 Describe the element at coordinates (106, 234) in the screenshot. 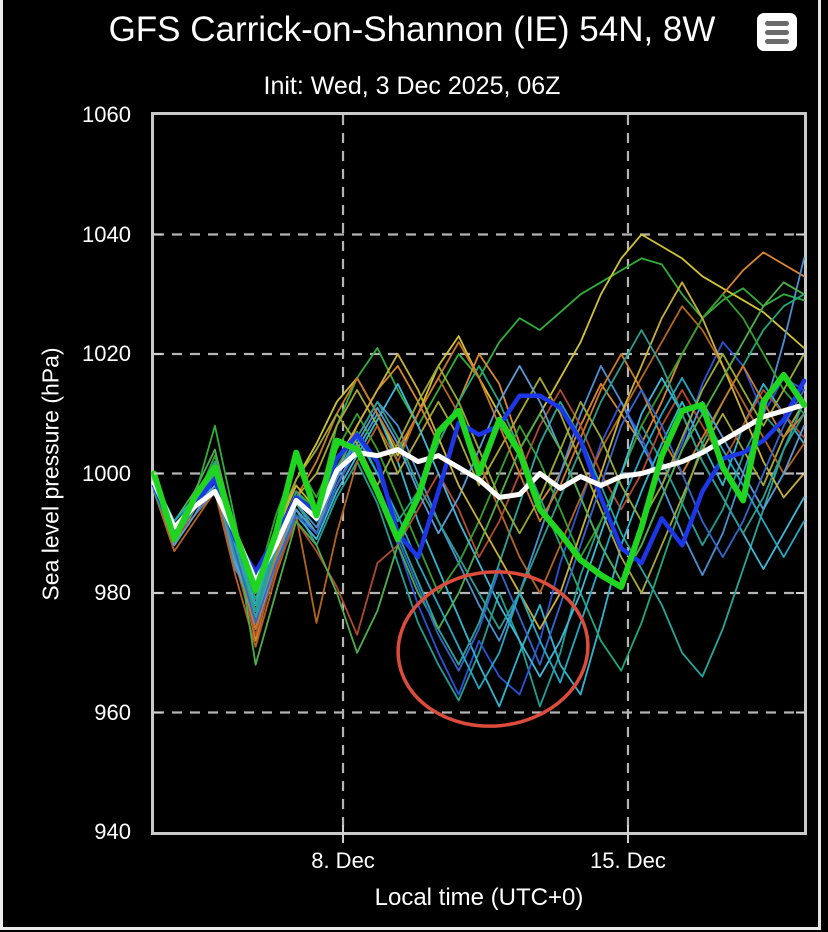

I see `y-tick-label: 1040` at that location.